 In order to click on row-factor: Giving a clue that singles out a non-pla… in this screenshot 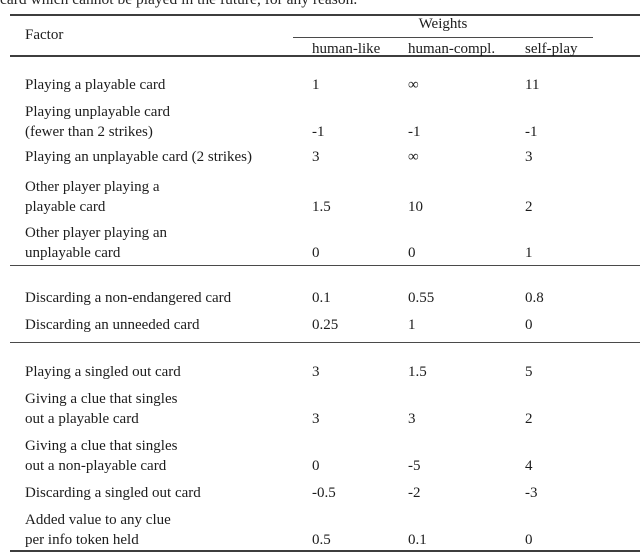, I will do `click(101, 456)`.